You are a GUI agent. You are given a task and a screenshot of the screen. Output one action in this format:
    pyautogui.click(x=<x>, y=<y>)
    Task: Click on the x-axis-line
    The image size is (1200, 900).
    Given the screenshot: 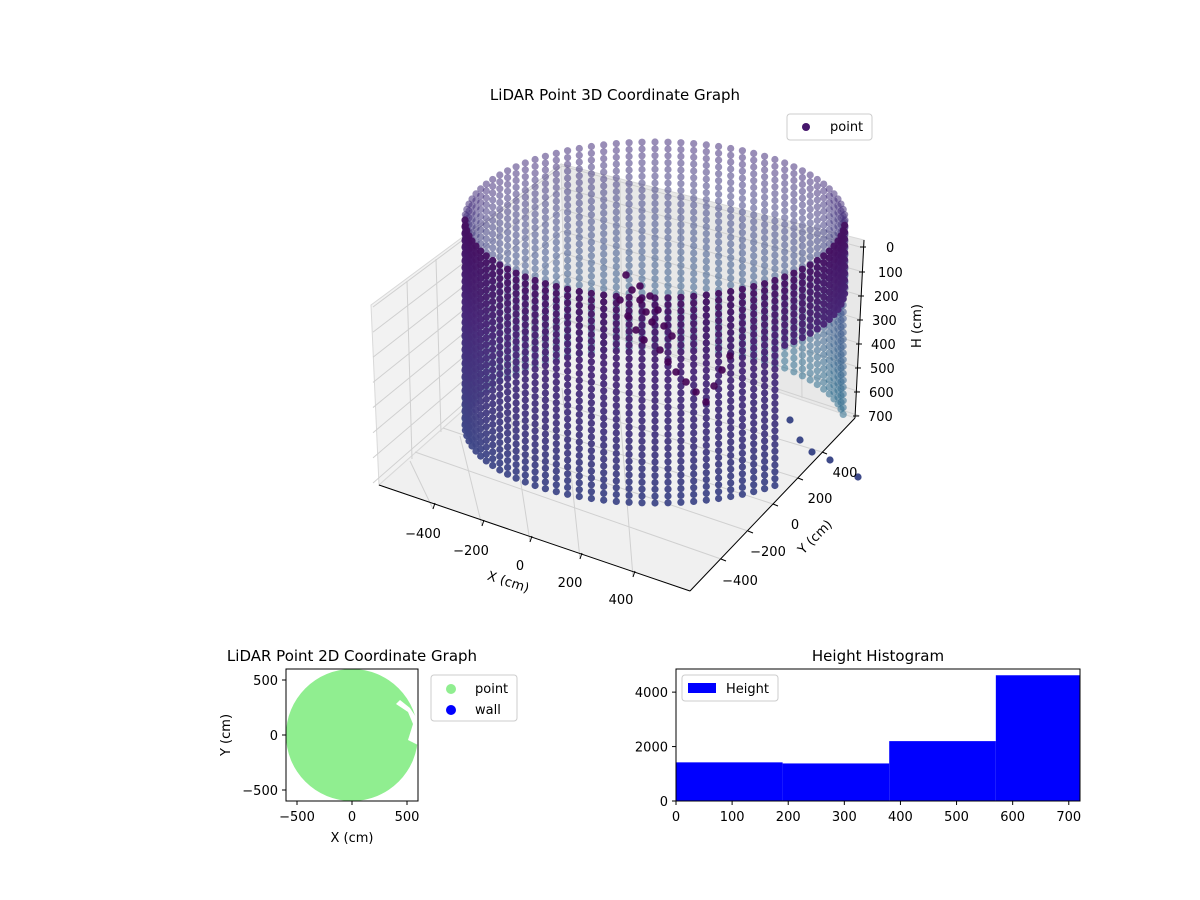 What is the action you would take?
    pyautogui.click(x=534, y=538)
    